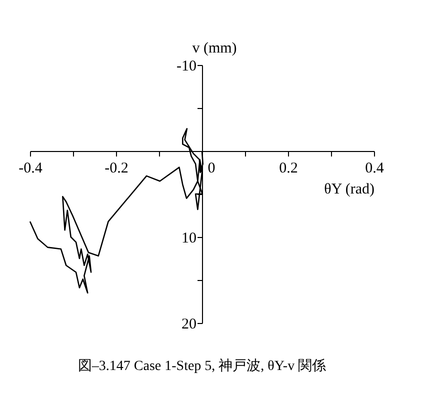  What do you see at coordinates (116, 168) in the screenshot?
I see `x-tick-label: -0.2` at bounding box center [116, 168].